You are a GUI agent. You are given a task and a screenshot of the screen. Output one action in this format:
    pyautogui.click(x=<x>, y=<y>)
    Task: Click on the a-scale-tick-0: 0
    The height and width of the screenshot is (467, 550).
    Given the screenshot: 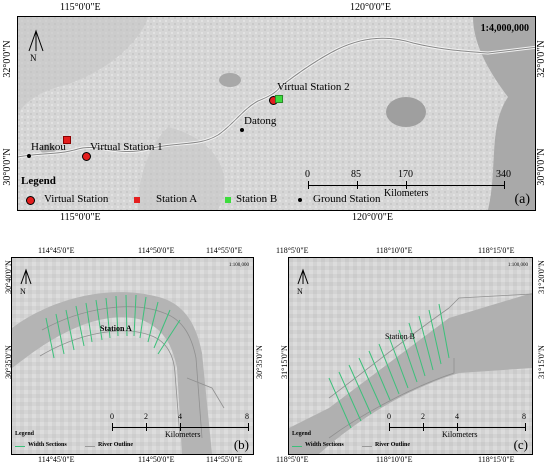 What is the action you would take?
    pyautogui.click(x=307, y=174)
    